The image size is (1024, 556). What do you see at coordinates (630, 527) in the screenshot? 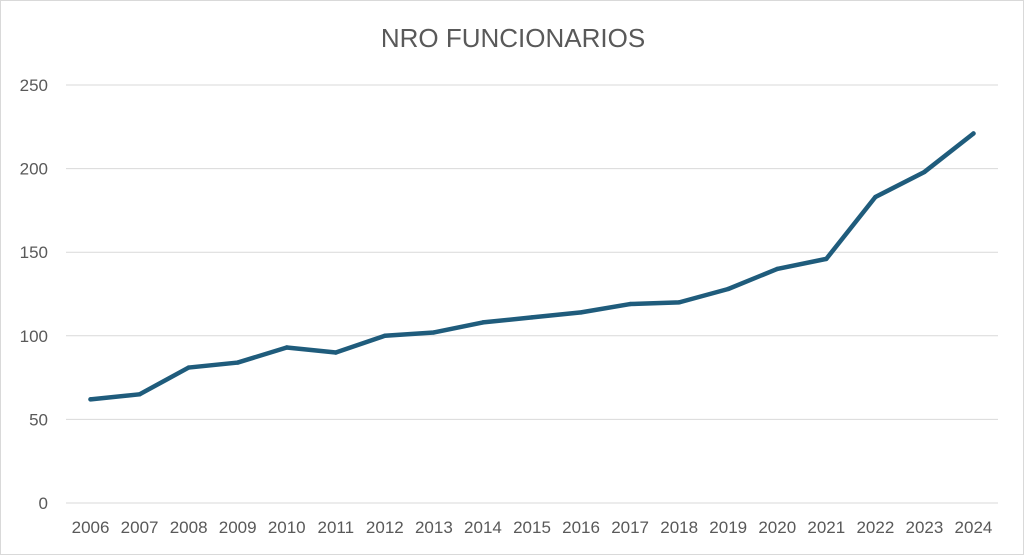
I see `x-tick-label: 2017` at bounding box center [630, 527].